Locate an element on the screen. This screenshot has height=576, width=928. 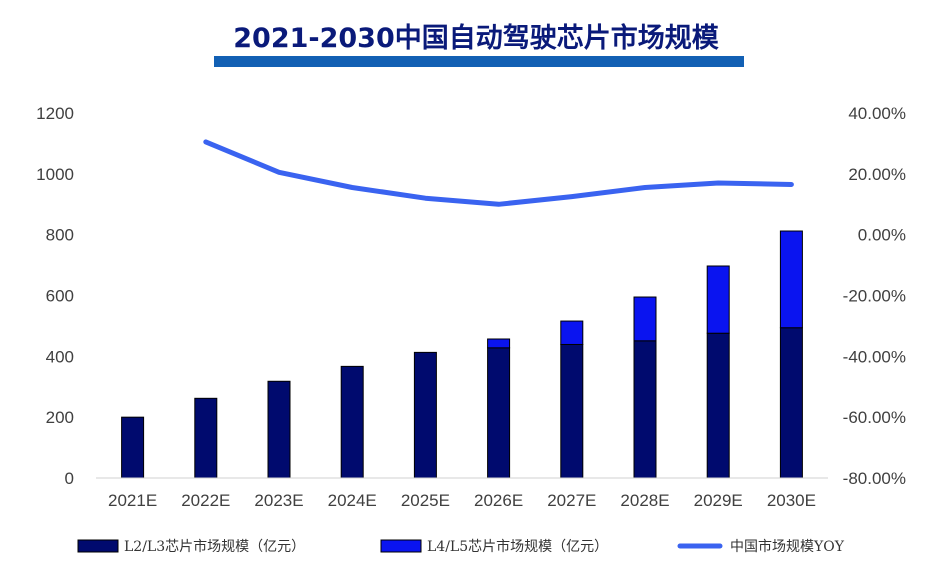
left-axis: 0 200 400 600 800 1000 1200 is located at coordinates (55, 296).